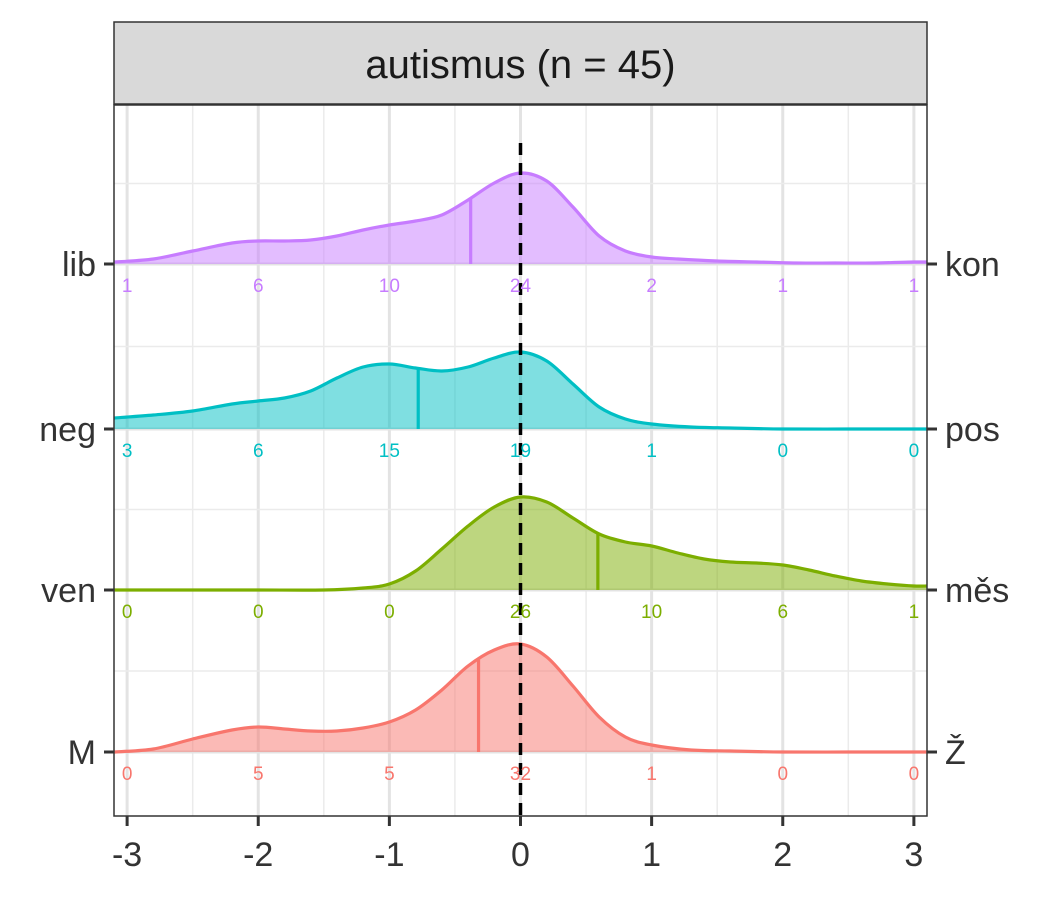 This screenshot has height=900, width=1050. I want to click on x-axis: -3 -2 -1 0 1 2 3, so click(517, 845).